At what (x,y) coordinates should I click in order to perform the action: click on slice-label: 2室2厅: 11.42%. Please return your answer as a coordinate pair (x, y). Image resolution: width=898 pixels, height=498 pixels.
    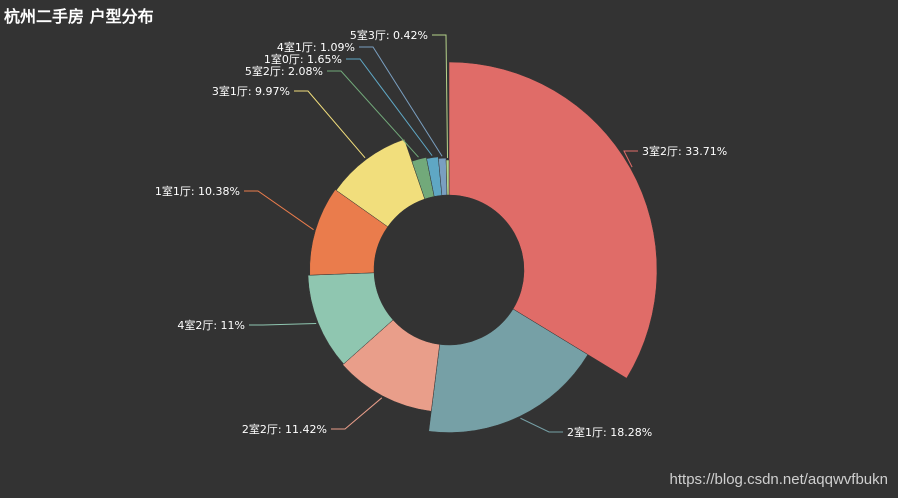
    Looking at the image, I should click on (284, 429).